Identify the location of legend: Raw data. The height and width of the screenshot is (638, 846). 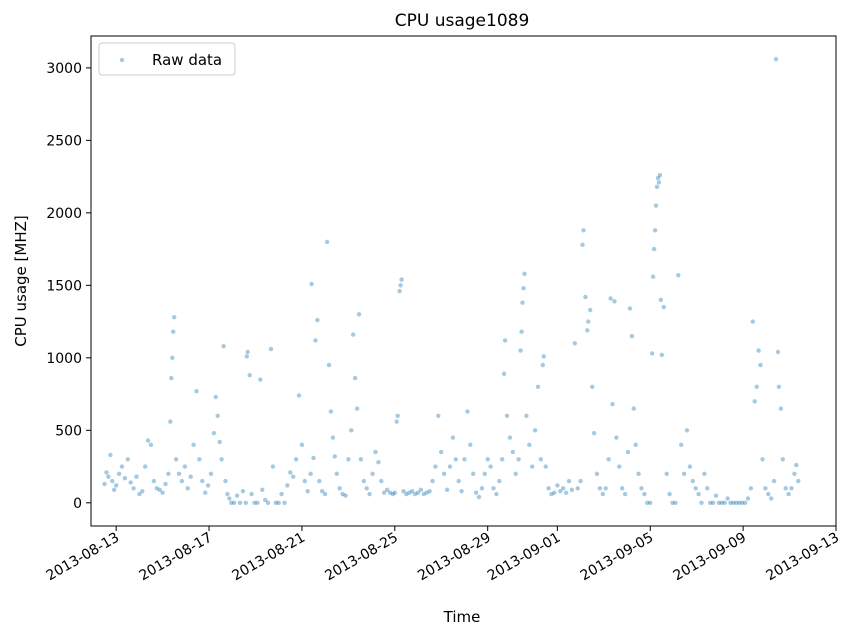
(167, 59).